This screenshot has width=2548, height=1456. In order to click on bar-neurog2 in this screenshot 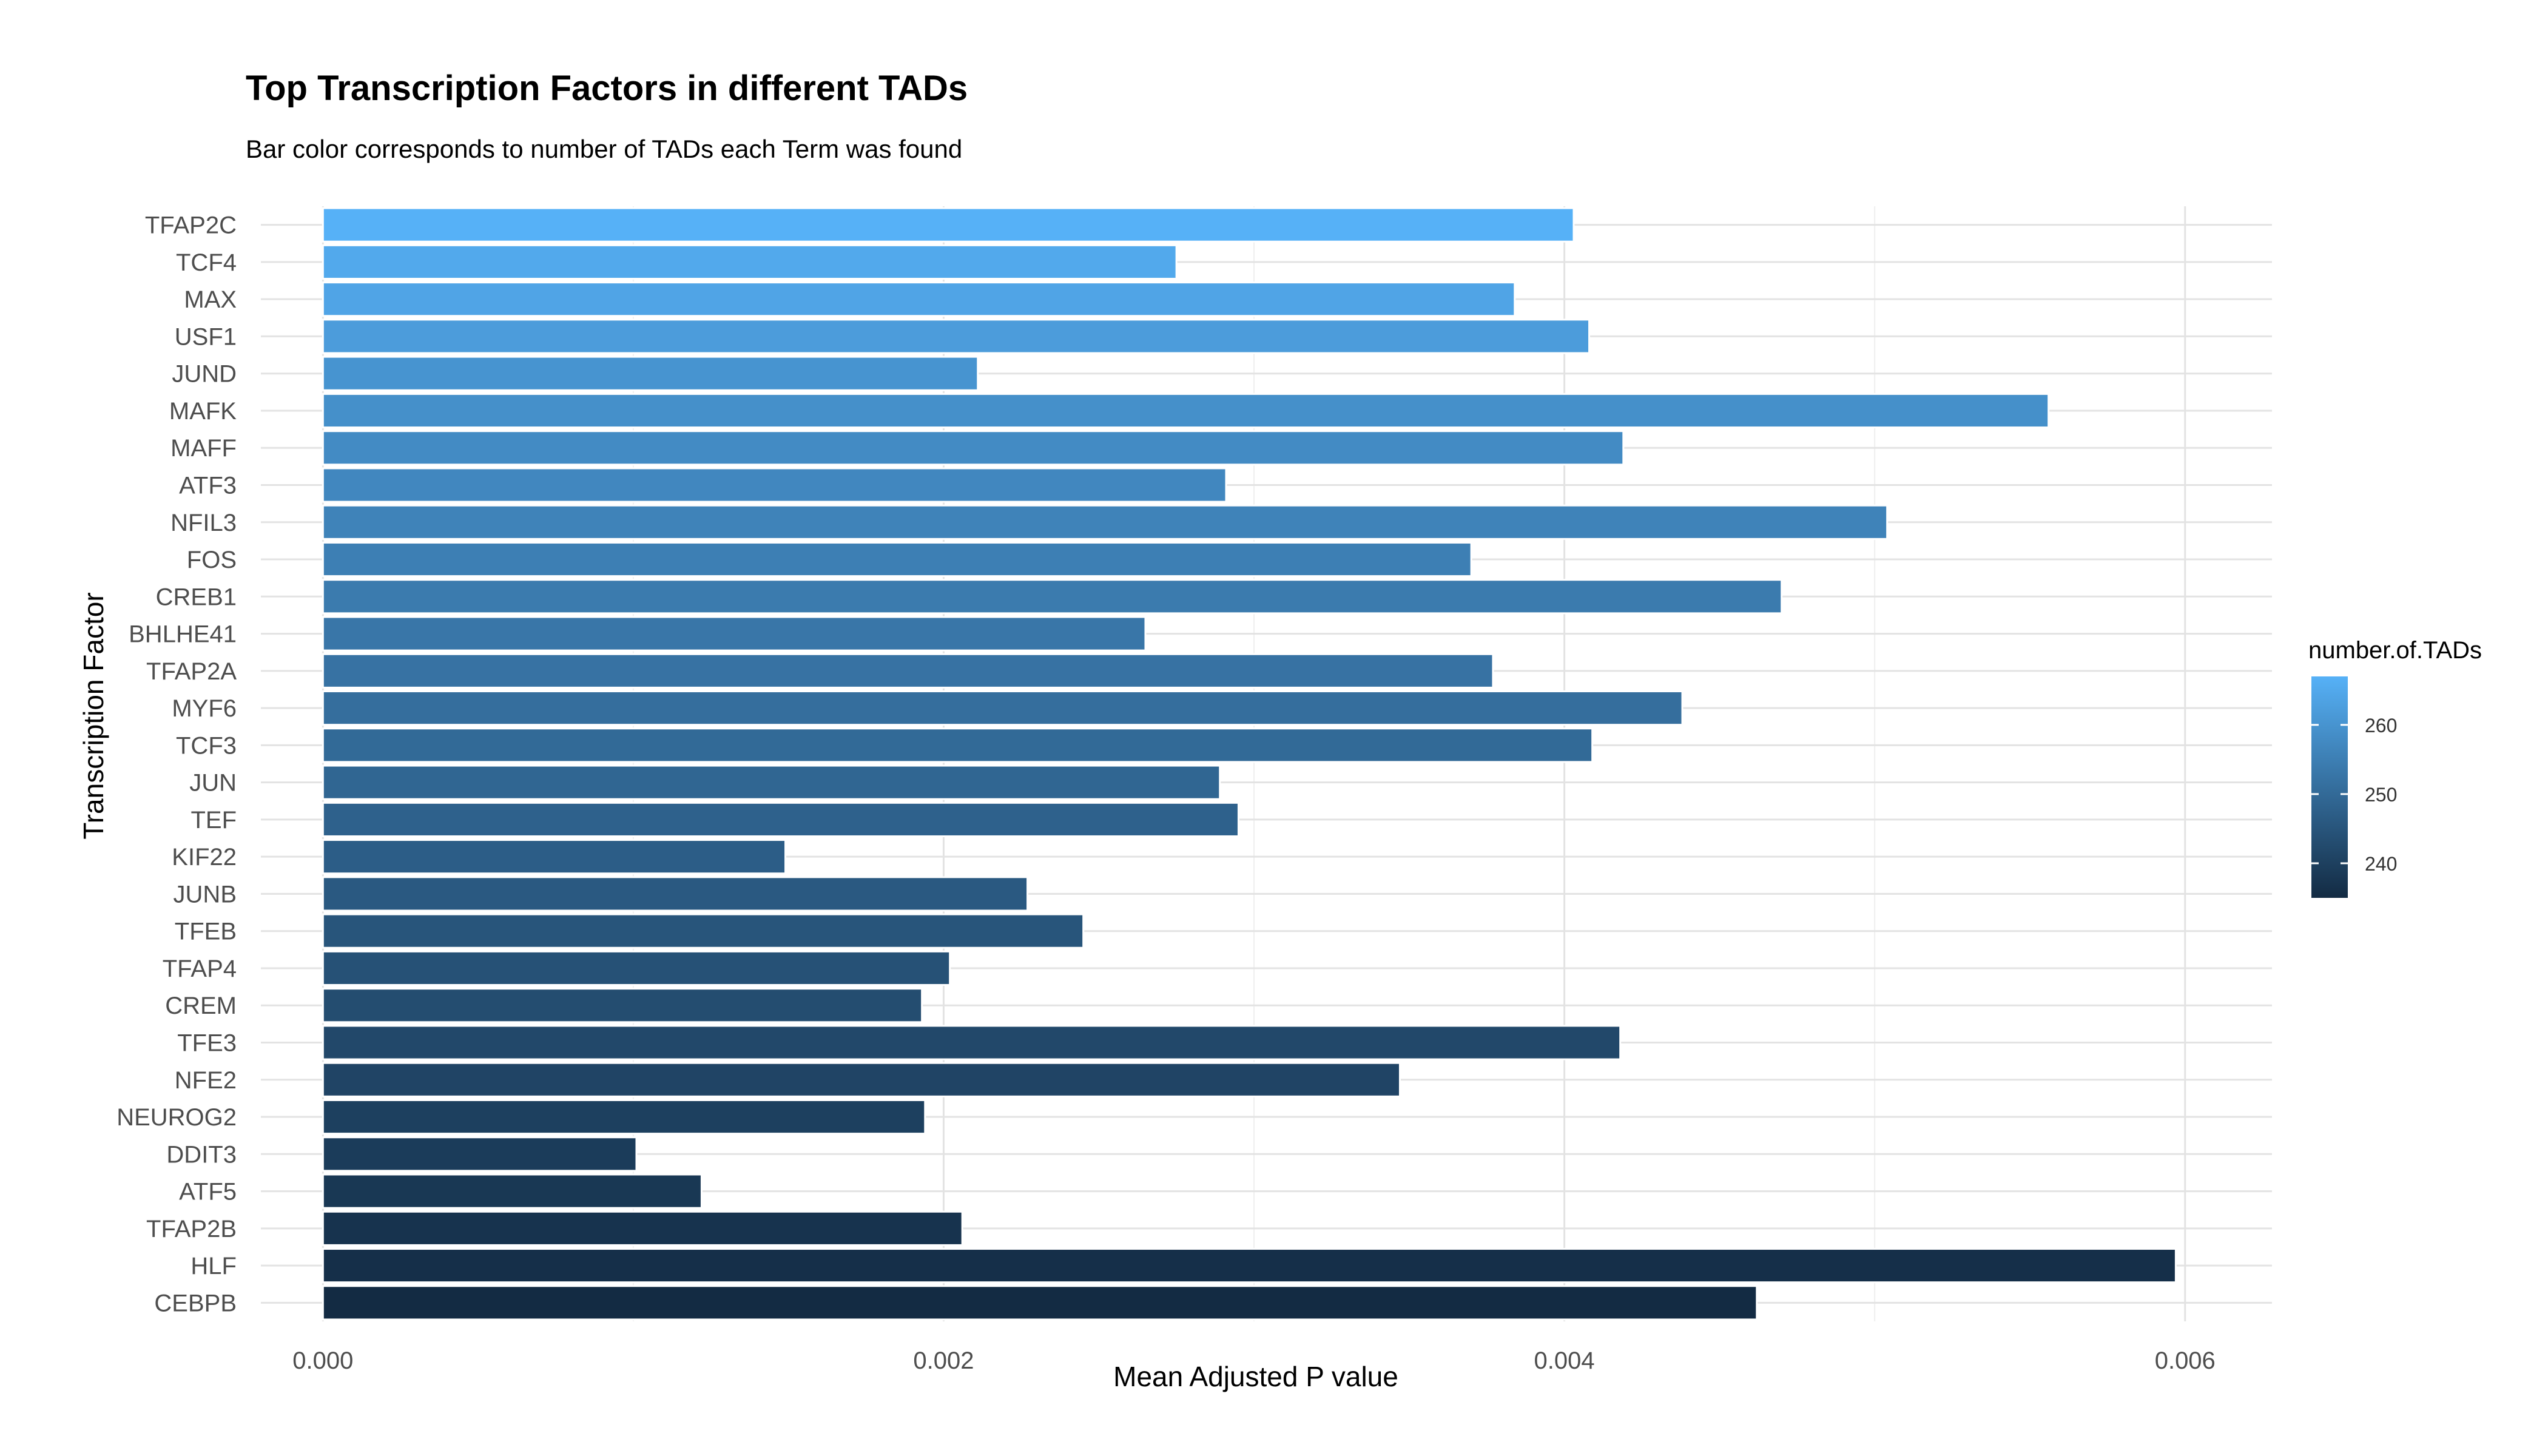, I will do `click(624, 1117)`.